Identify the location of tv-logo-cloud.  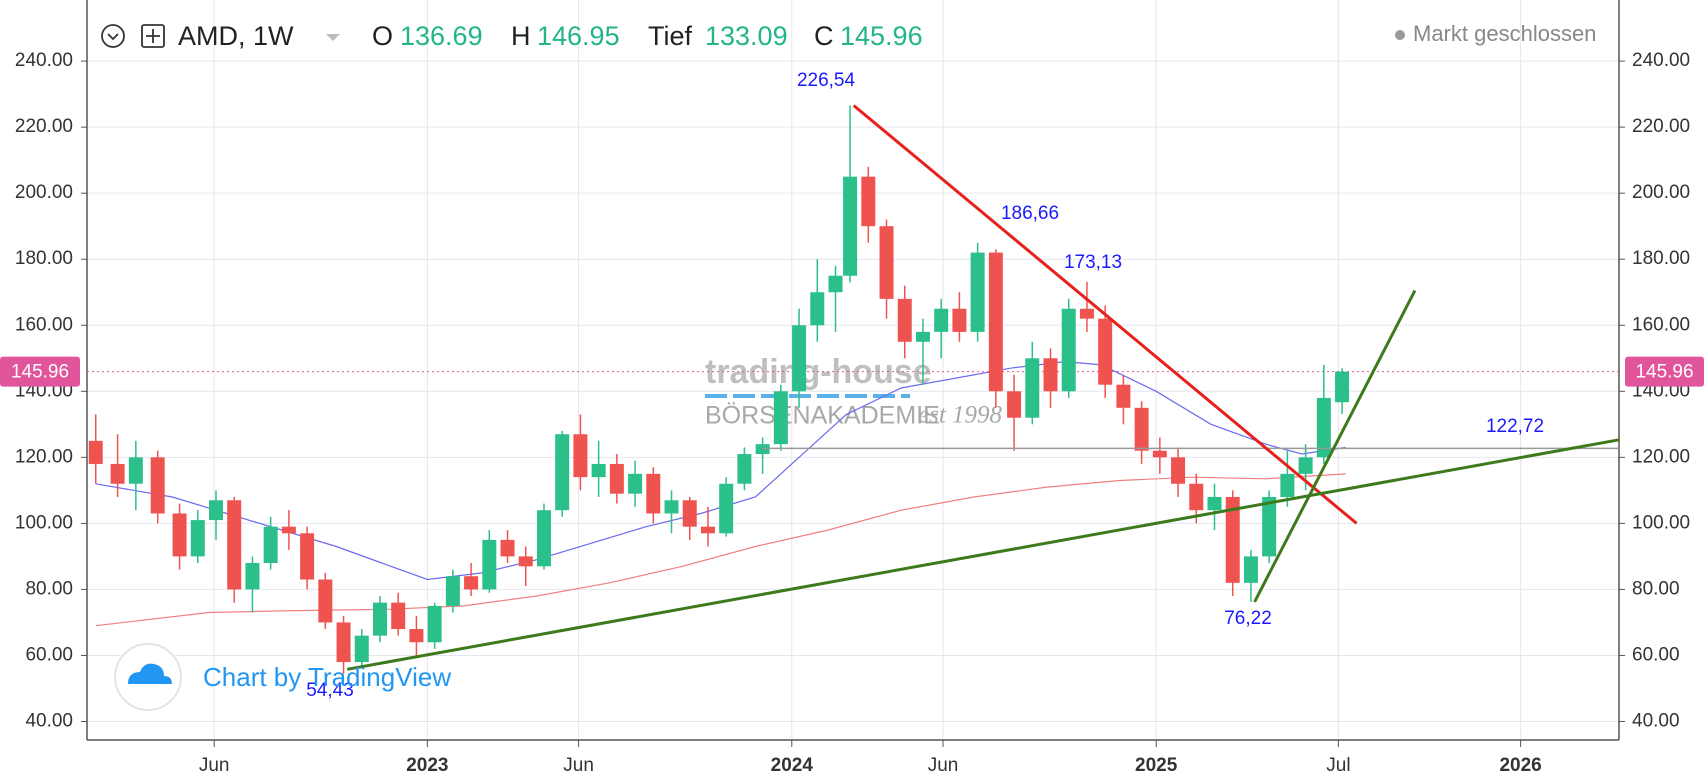
(150, 673).